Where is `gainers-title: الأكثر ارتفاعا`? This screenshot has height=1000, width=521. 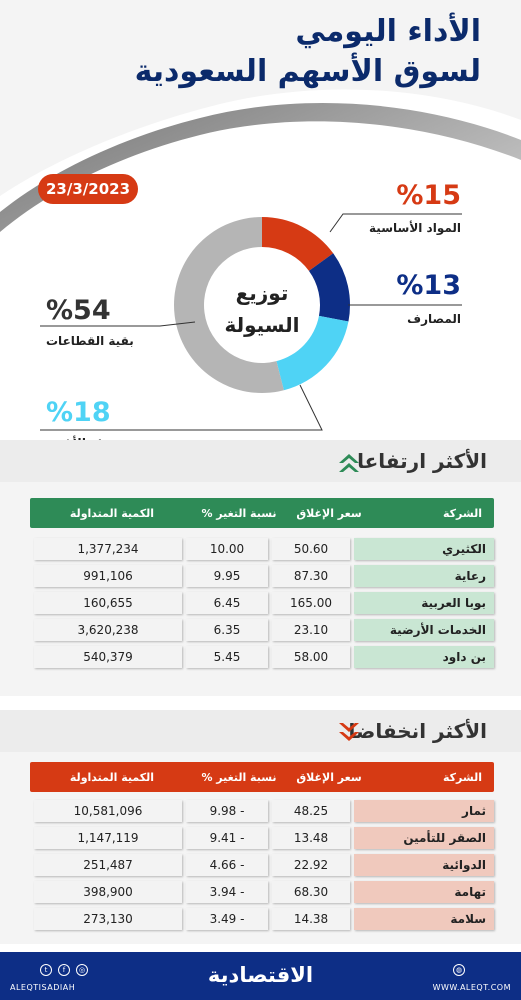 gainers-title: الأكثر ارتفاعا is located at coordinates (422, 461).